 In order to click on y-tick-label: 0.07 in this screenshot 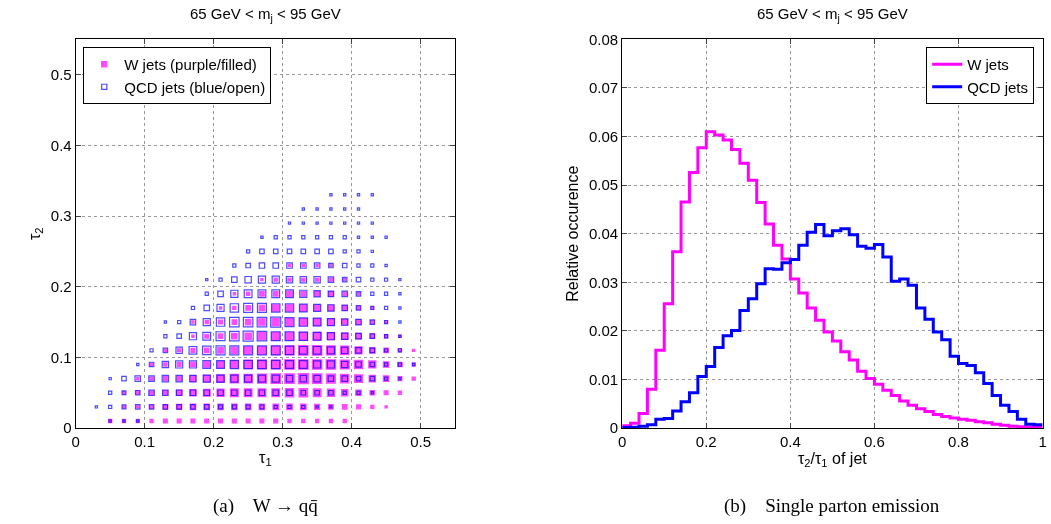, I will do `click(603, 88)`.